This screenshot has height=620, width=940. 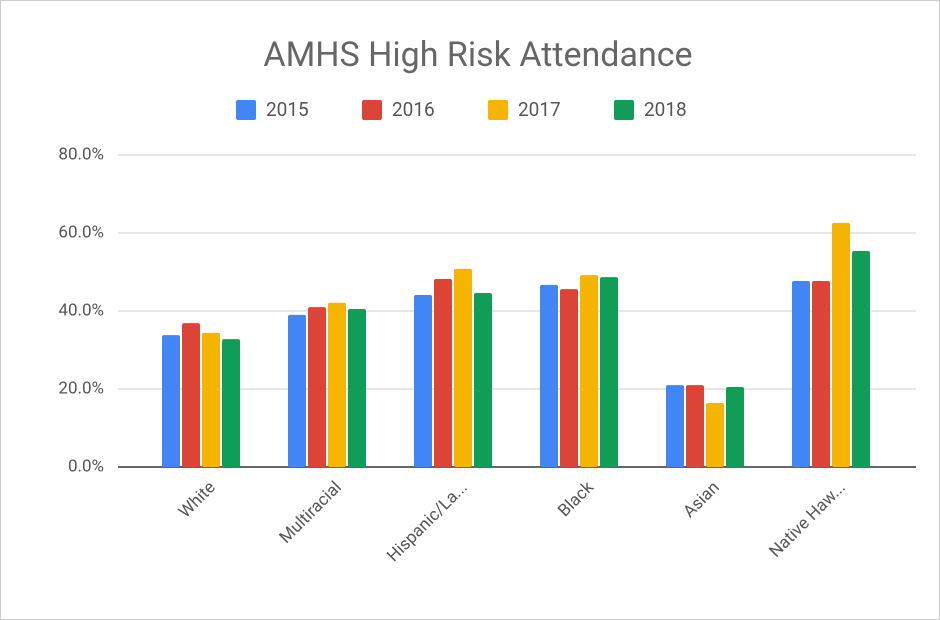 I want to click on legend-label: 2017, so click(x=539, y=109).